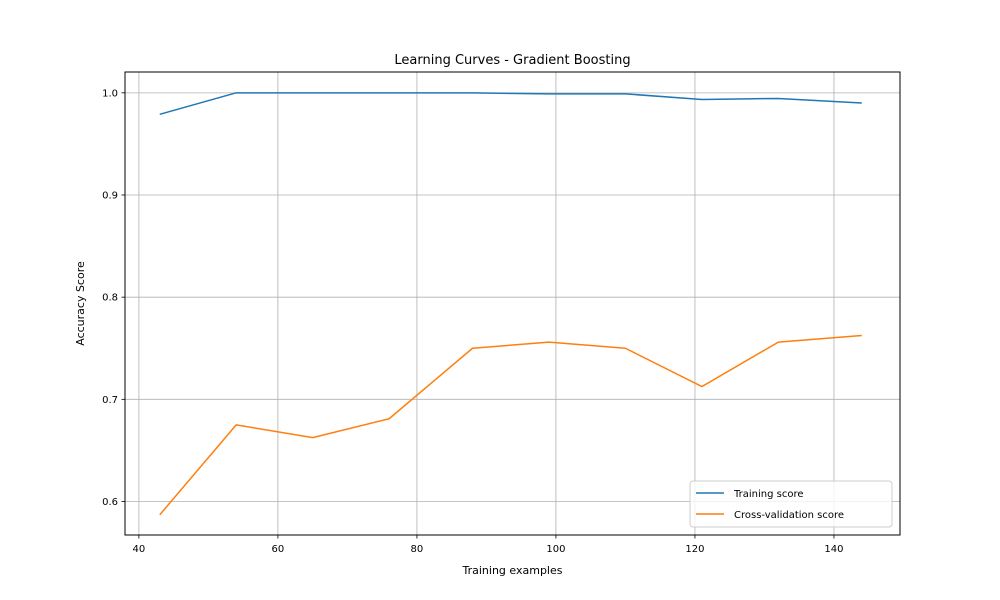 The height and width of the screenshot is (600, 1000). Describe the element at coordinates (768, 494) in the screenshot. I see `legend-label-training-score: Training score` at that location.